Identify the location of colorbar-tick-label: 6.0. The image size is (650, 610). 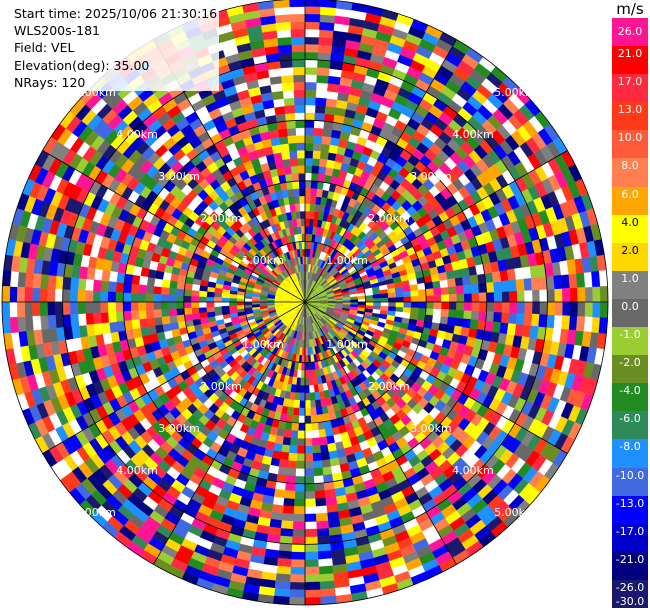
(630, 194).